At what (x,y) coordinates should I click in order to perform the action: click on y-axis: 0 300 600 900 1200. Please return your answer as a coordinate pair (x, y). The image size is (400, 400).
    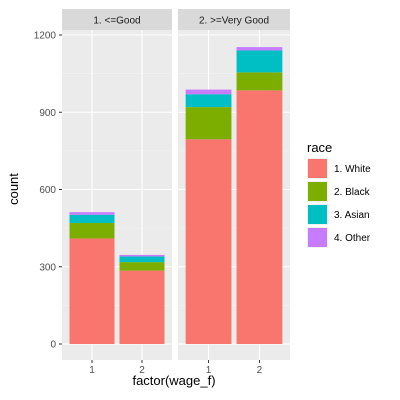
    Looking at the image, I should click on (48, 191).